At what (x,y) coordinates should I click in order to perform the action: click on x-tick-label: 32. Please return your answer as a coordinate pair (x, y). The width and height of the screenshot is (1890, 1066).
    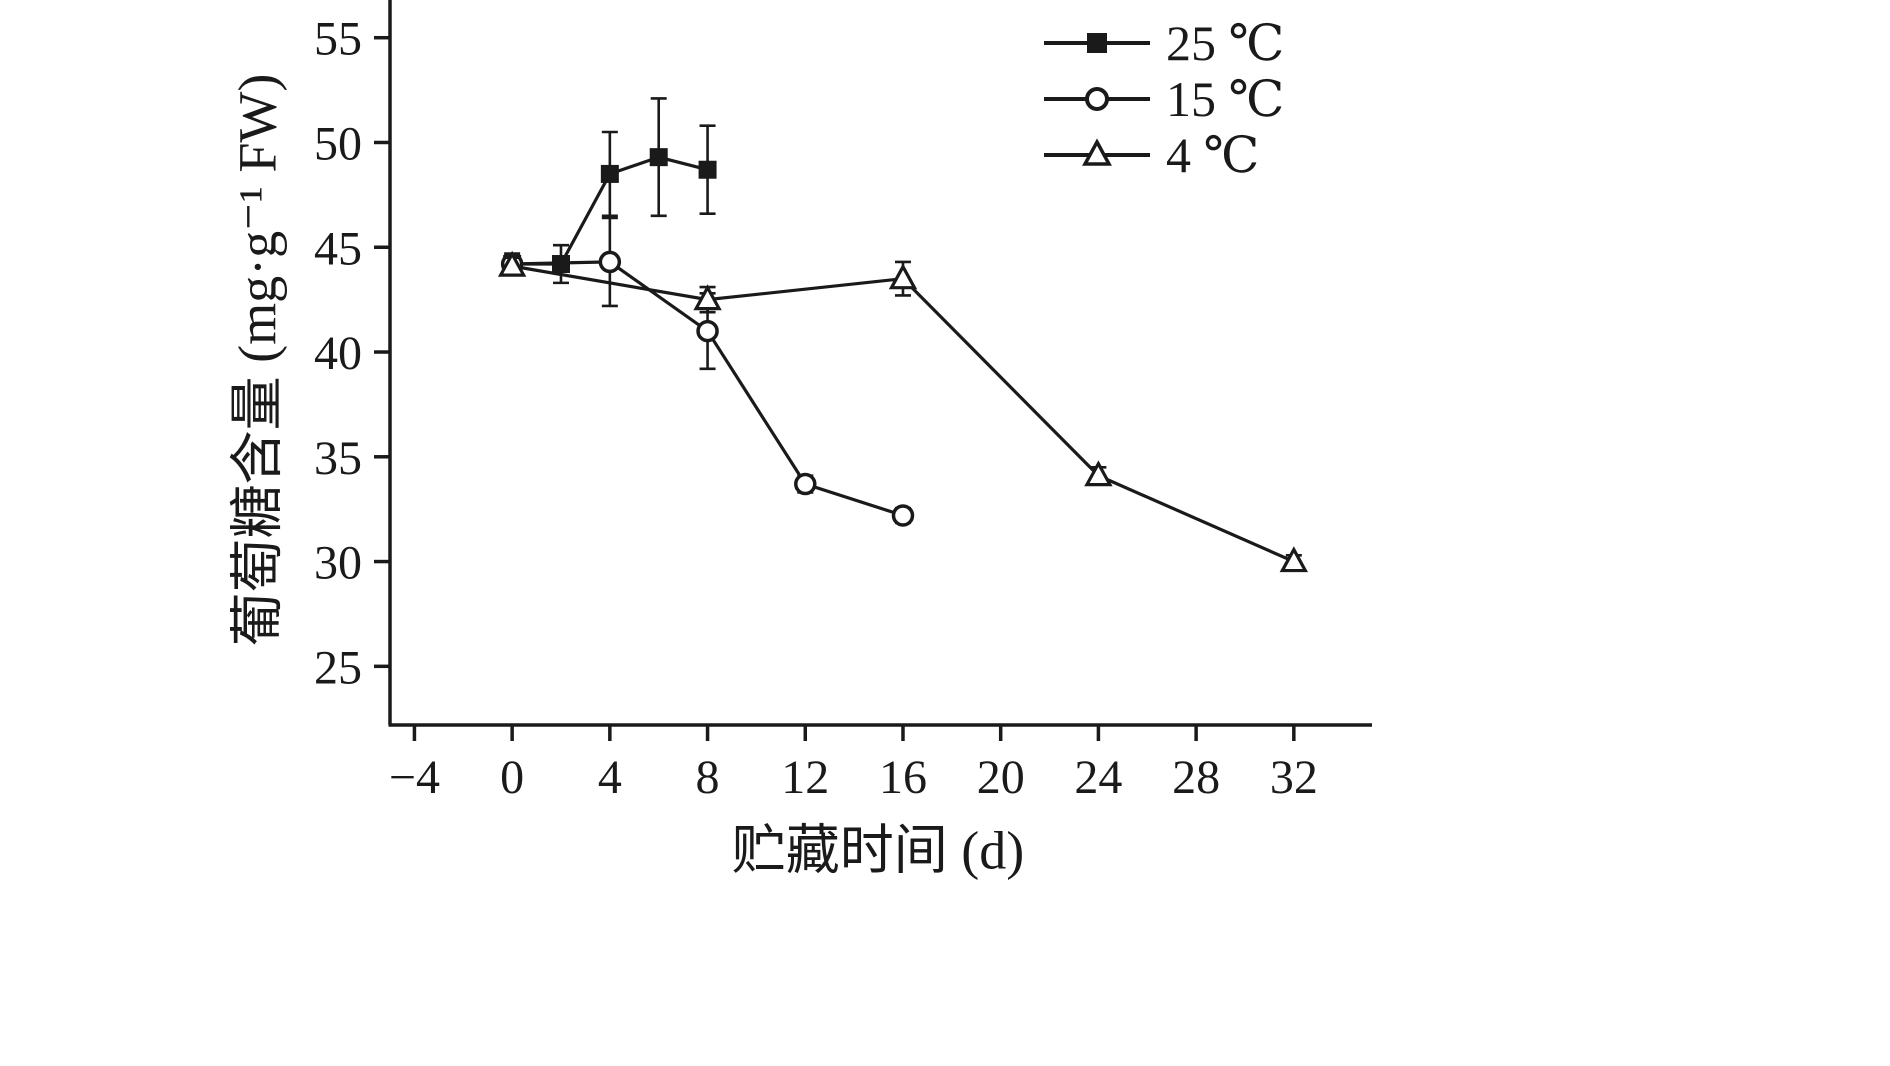
    Looking at the image, I should click on (1294, 777).